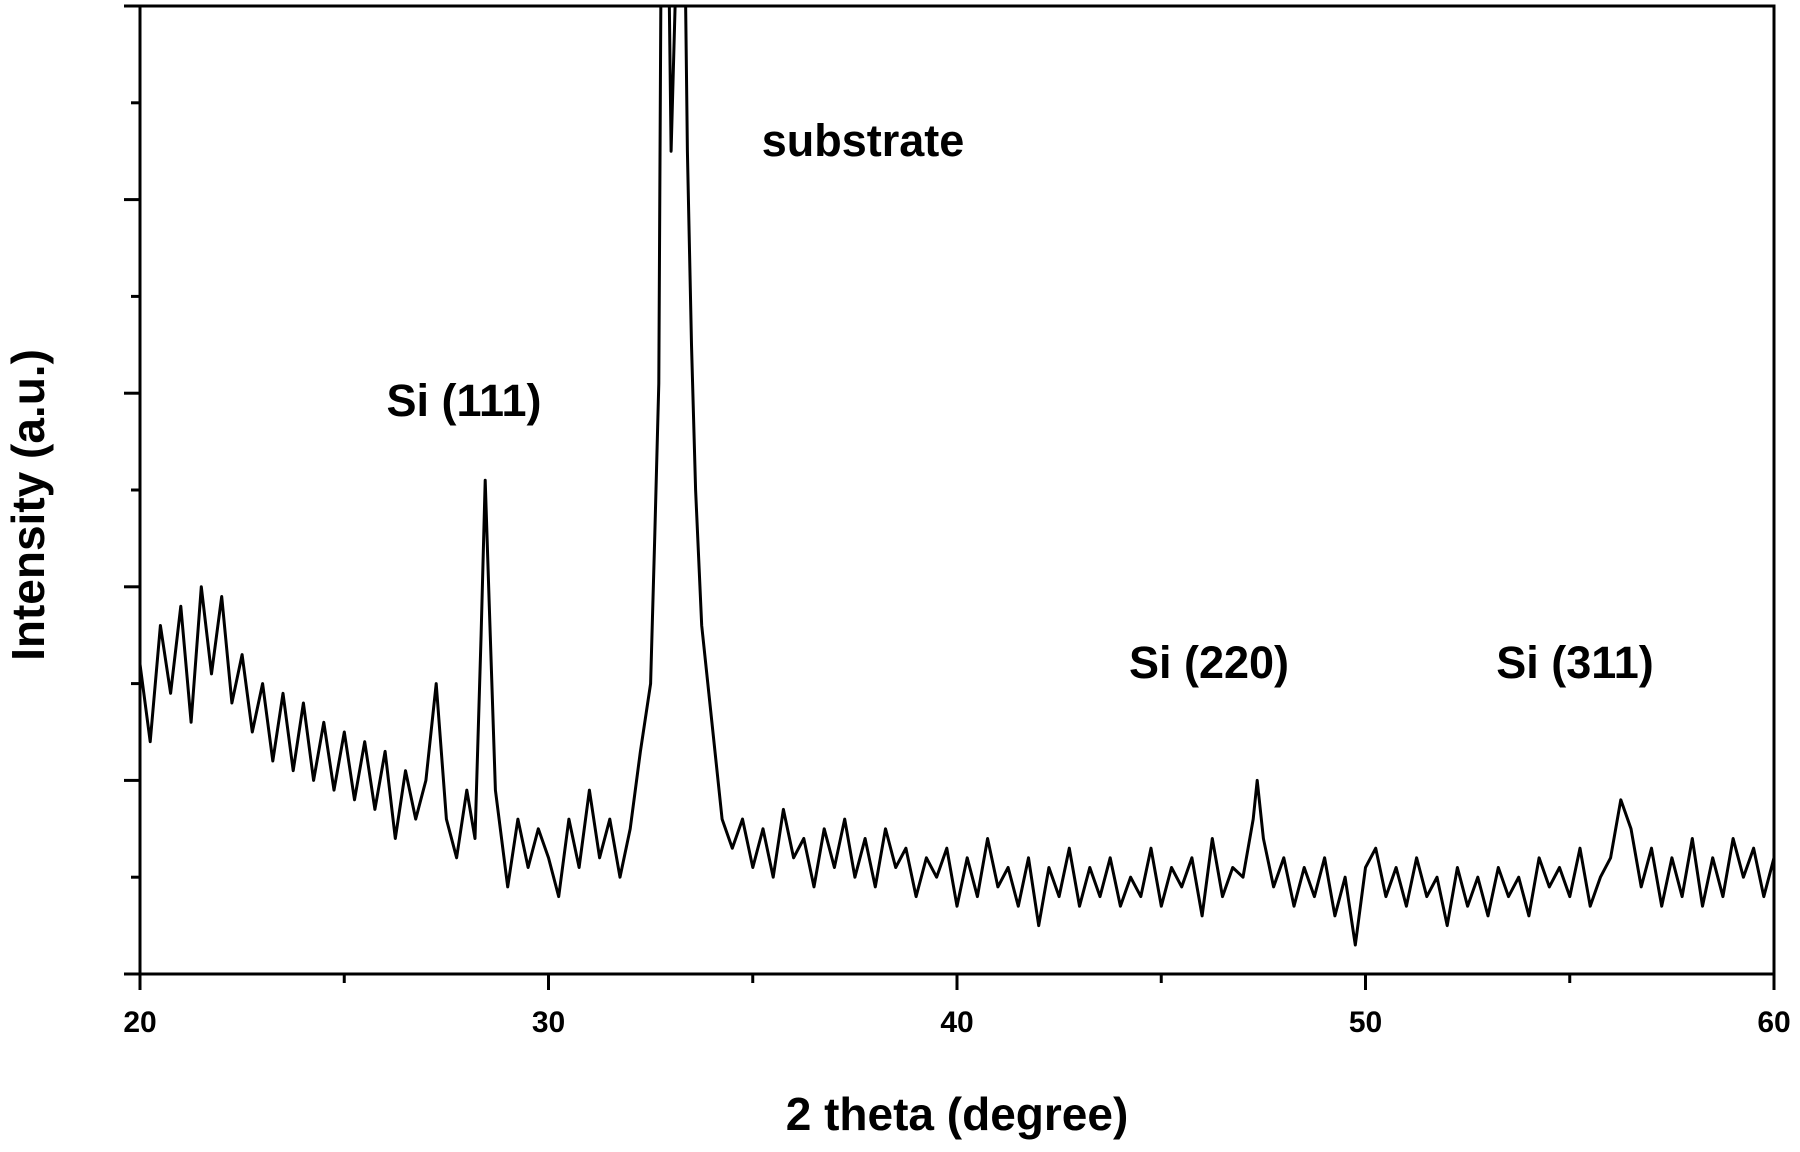 The width and height of the screenshot is (1800, 1152). Describe the element at coordinates (1365, 1022) in the screenshot. I see `x-tick-label: 50` at that location.